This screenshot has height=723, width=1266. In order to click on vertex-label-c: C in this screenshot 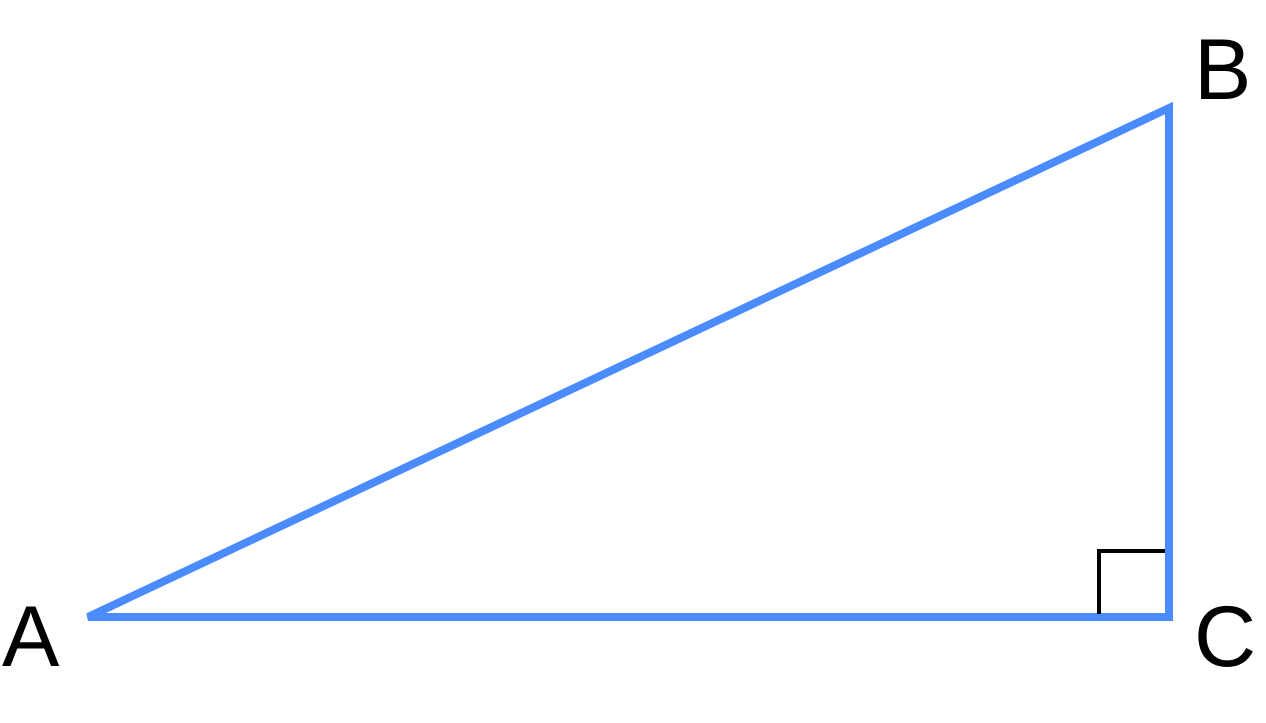, I will do `click(1225, 637)`.